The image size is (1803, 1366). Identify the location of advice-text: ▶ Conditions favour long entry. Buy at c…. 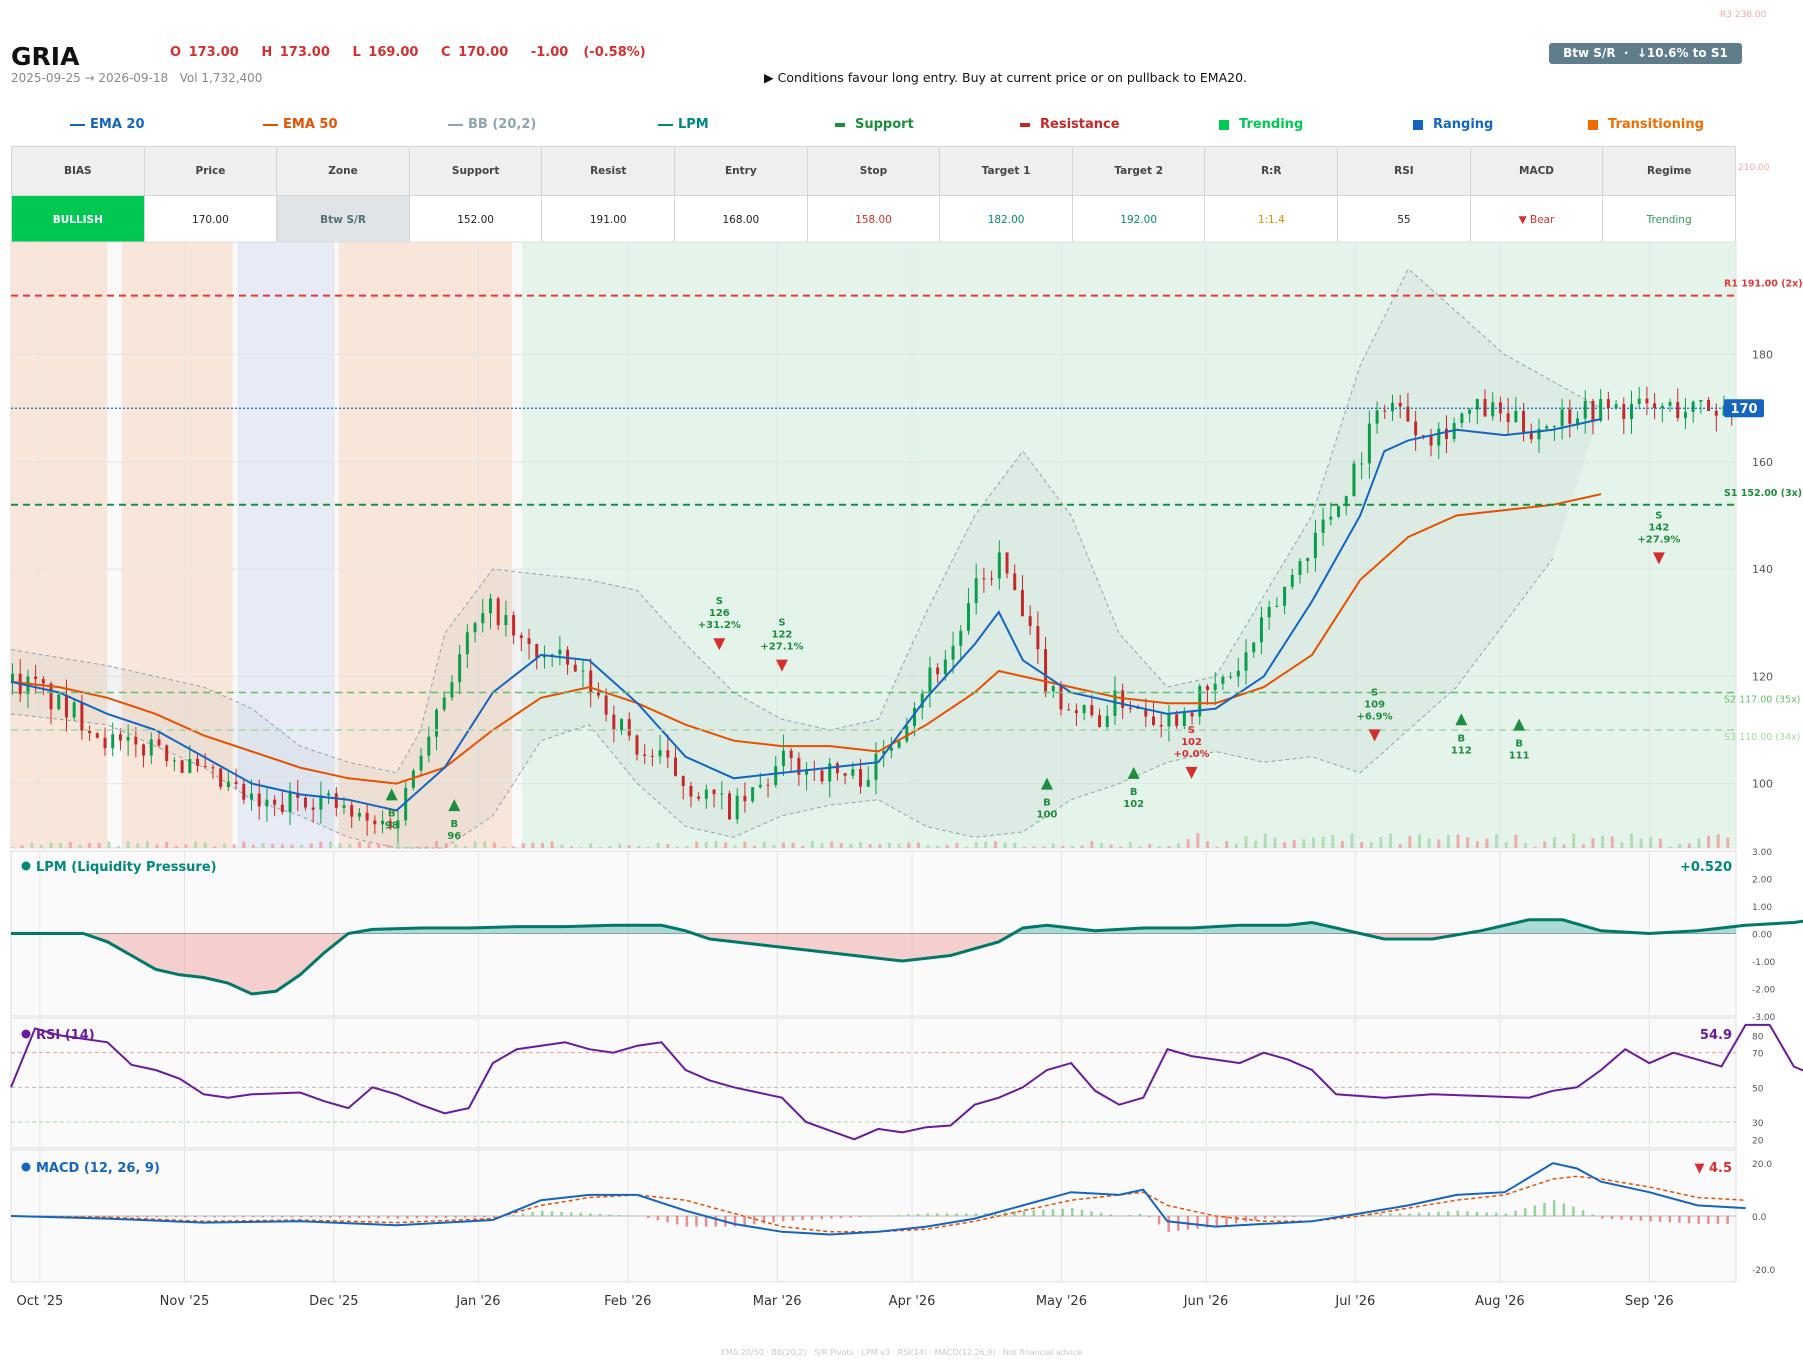
(1006, 77).